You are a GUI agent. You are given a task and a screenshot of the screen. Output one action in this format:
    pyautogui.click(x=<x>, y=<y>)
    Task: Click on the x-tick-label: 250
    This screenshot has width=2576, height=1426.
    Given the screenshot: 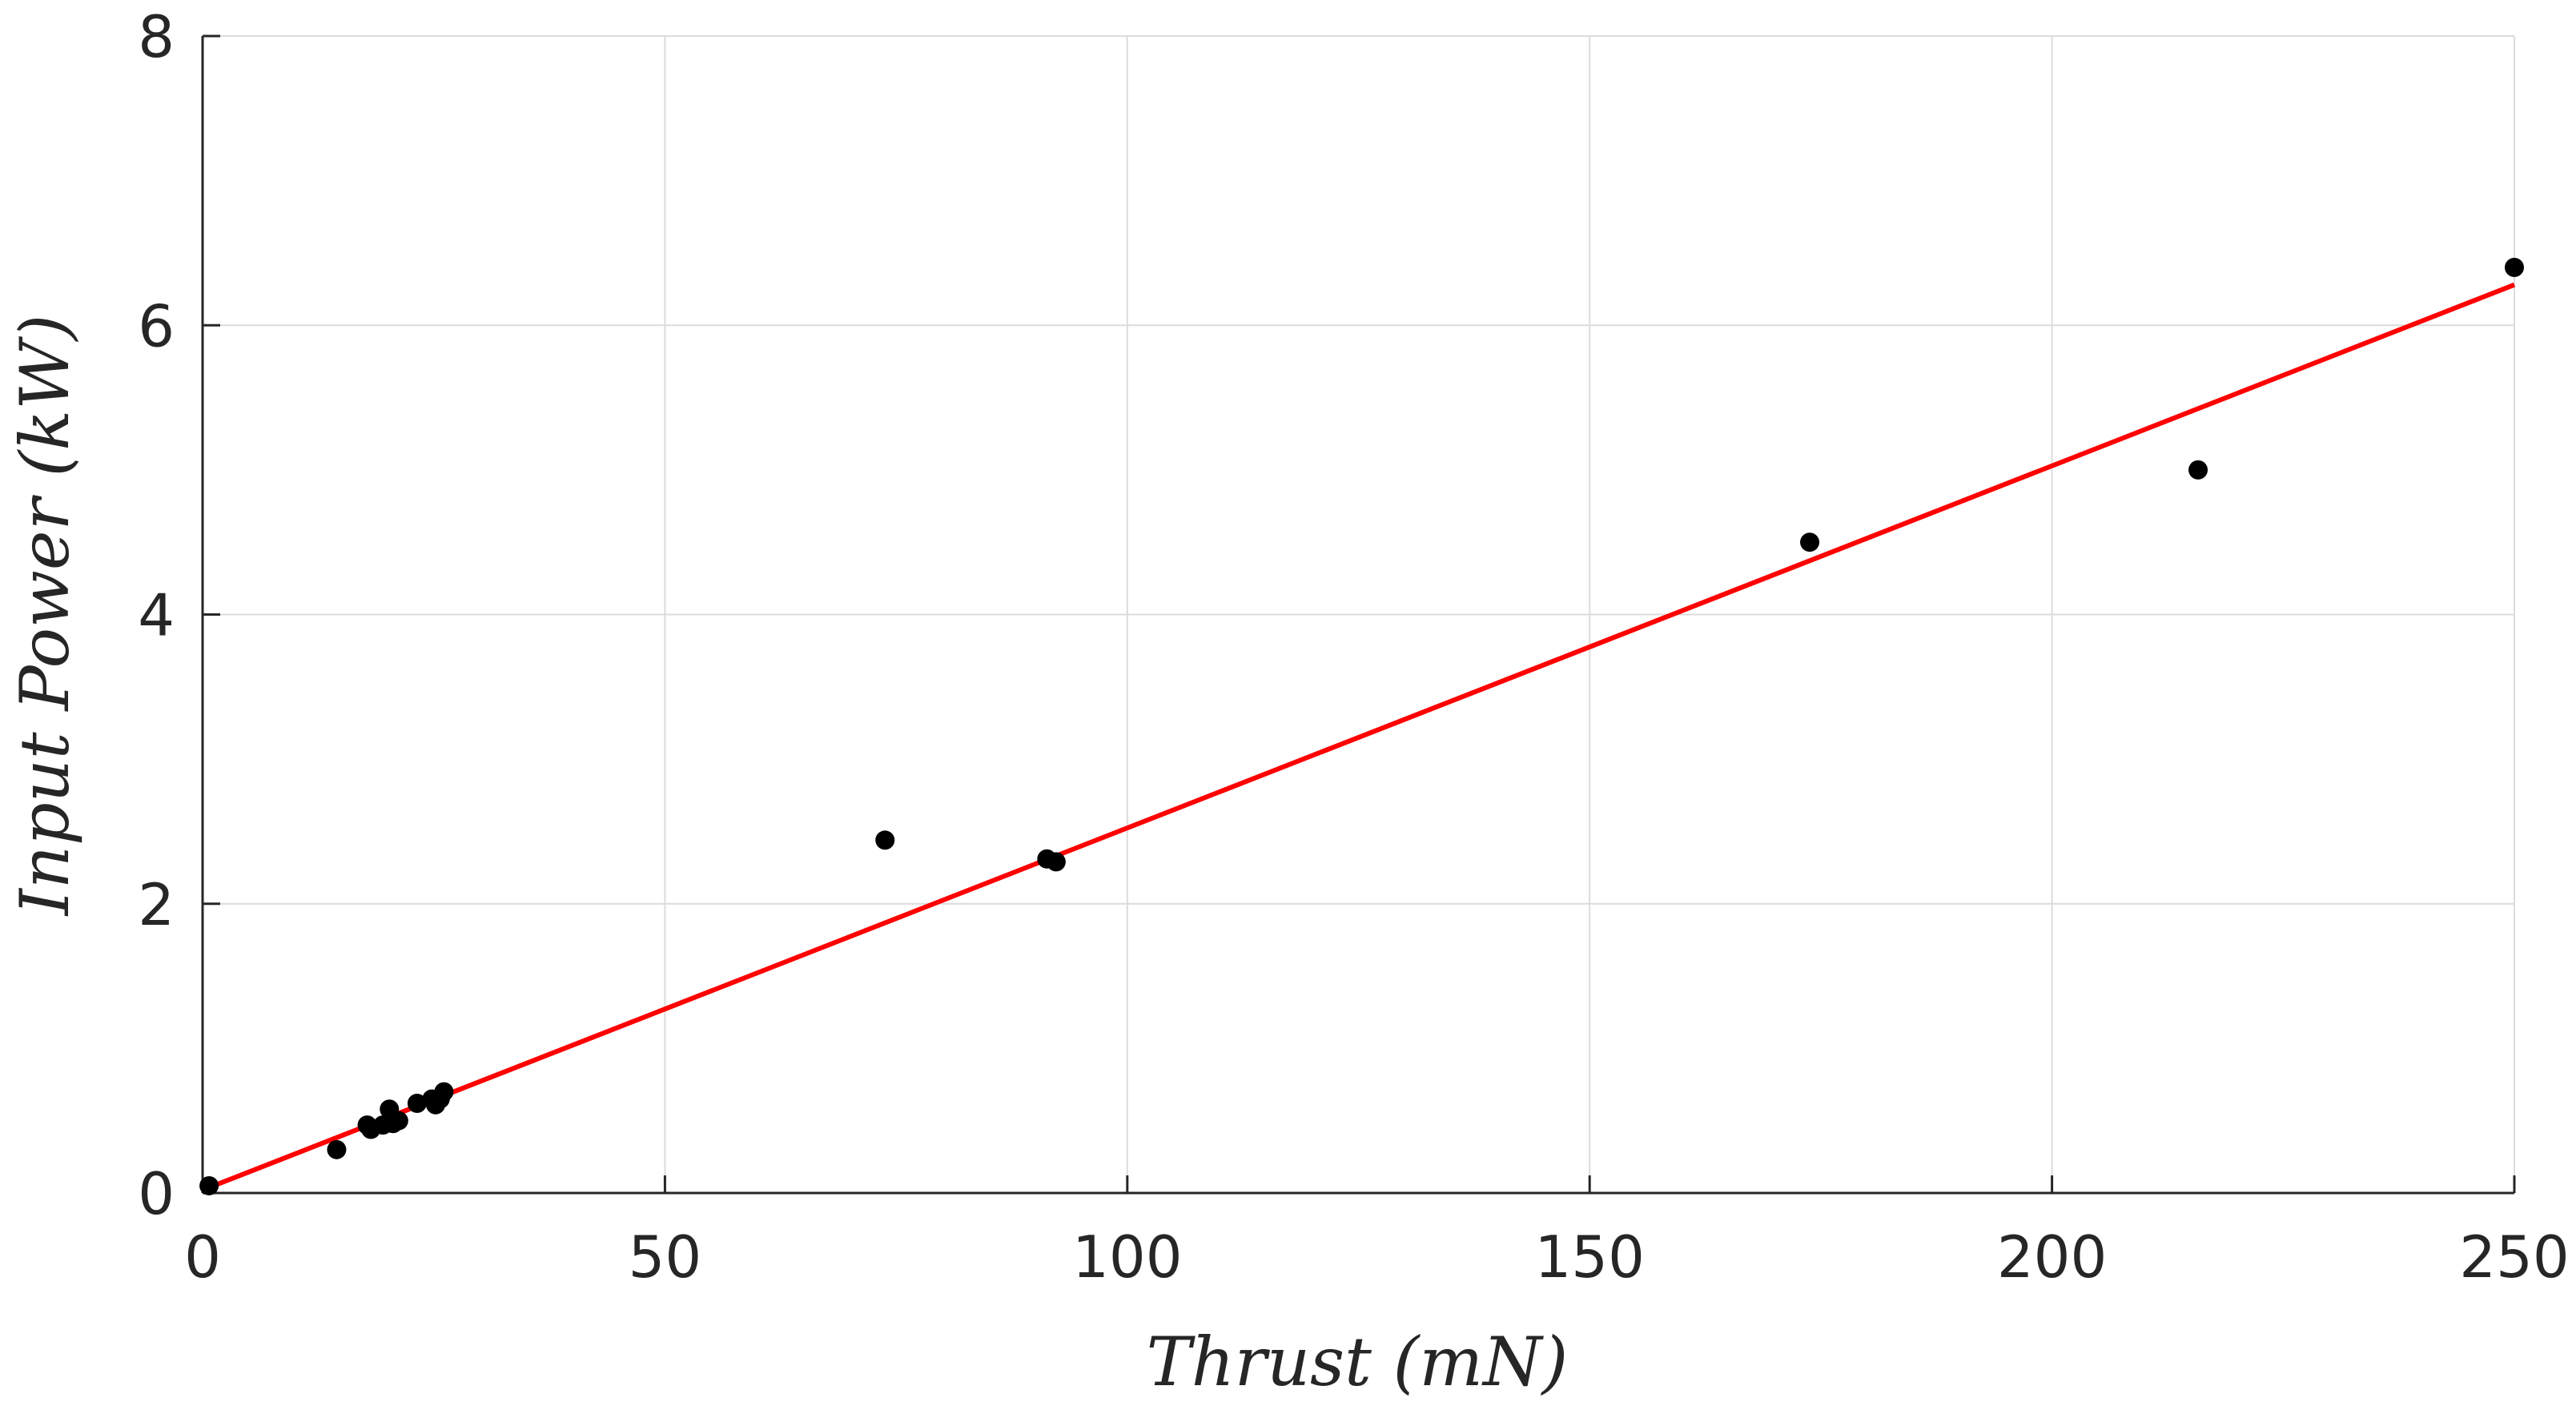 What is the action you would take?
    pyautogui.click(x=2514, y=1257)
    